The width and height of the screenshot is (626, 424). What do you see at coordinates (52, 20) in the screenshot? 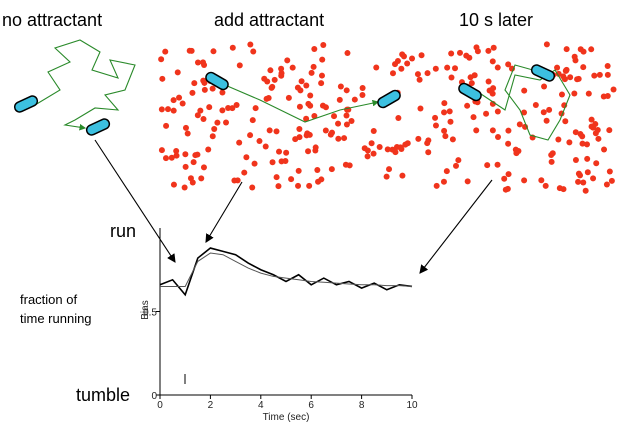
I see `panel-title: no attractant` at bounding box center [52, 20].